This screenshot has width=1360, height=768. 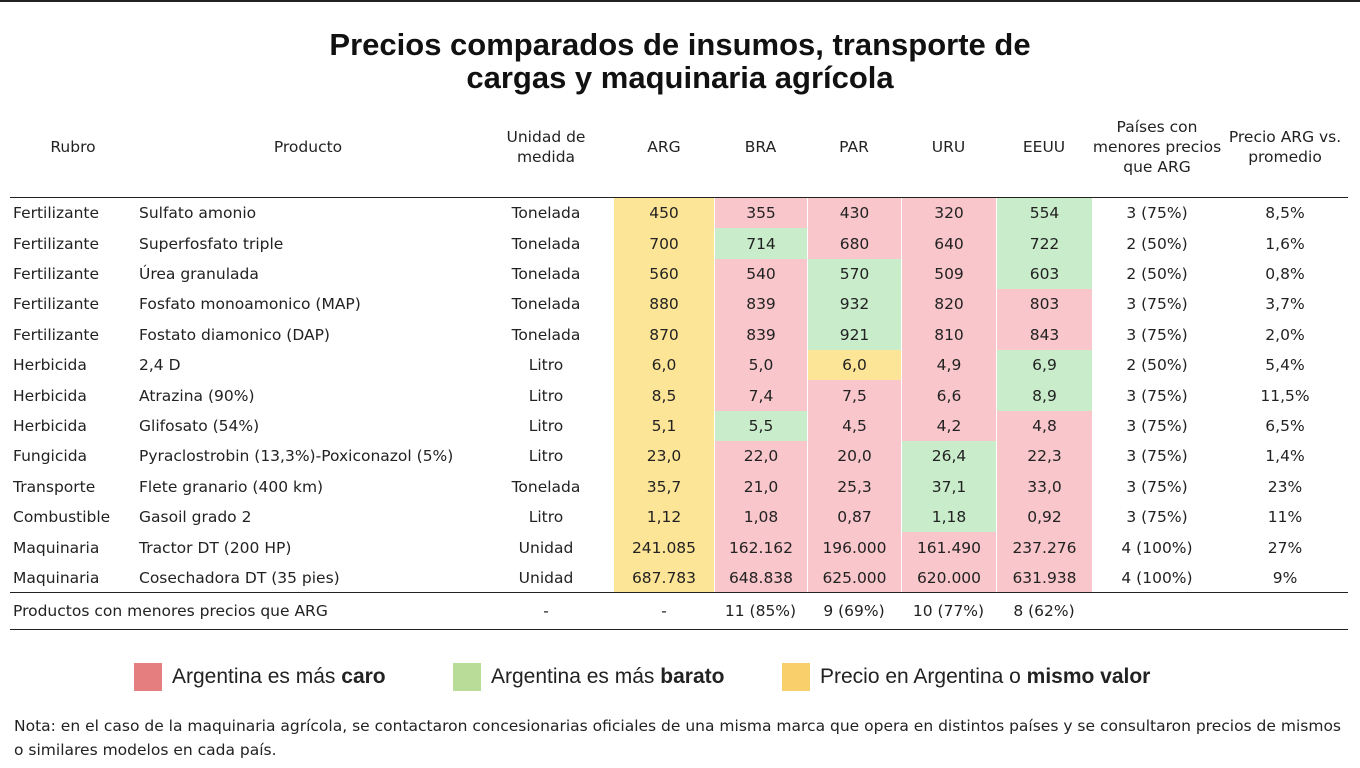 I want to click on cell-eeuu: 803, so click(x=1044, y=304).